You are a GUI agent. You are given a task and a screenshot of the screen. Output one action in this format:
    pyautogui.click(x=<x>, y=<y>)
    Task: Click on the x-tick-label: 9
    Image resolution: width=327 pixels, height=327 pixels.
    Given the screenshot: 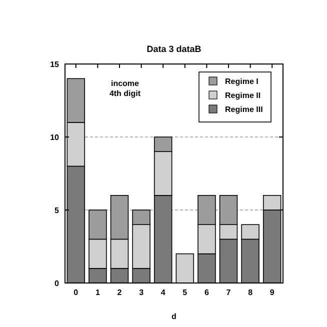 What is the action you would take?
    pyautogui.click(x=272, y=292)
    